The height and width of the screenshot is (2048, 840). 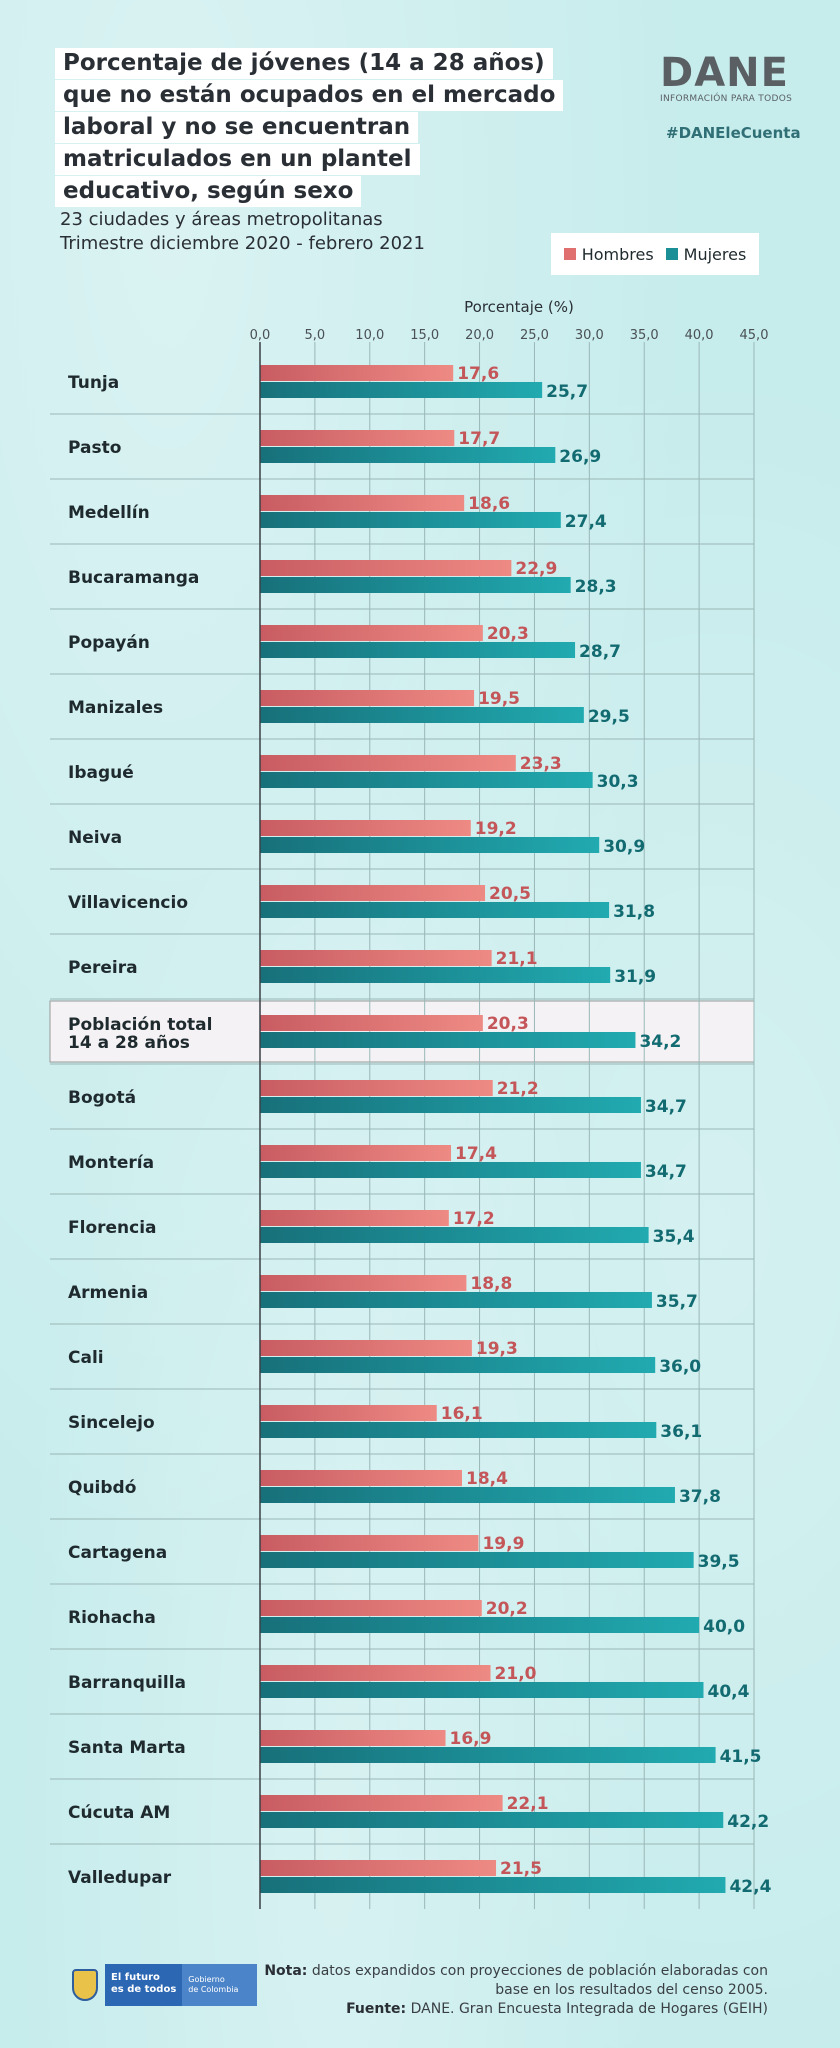 What do you see at coordinates (700, 1497) in the screenshot?
I see `data-label-mujeres: 37,8` at bounding box center [700, 1497].